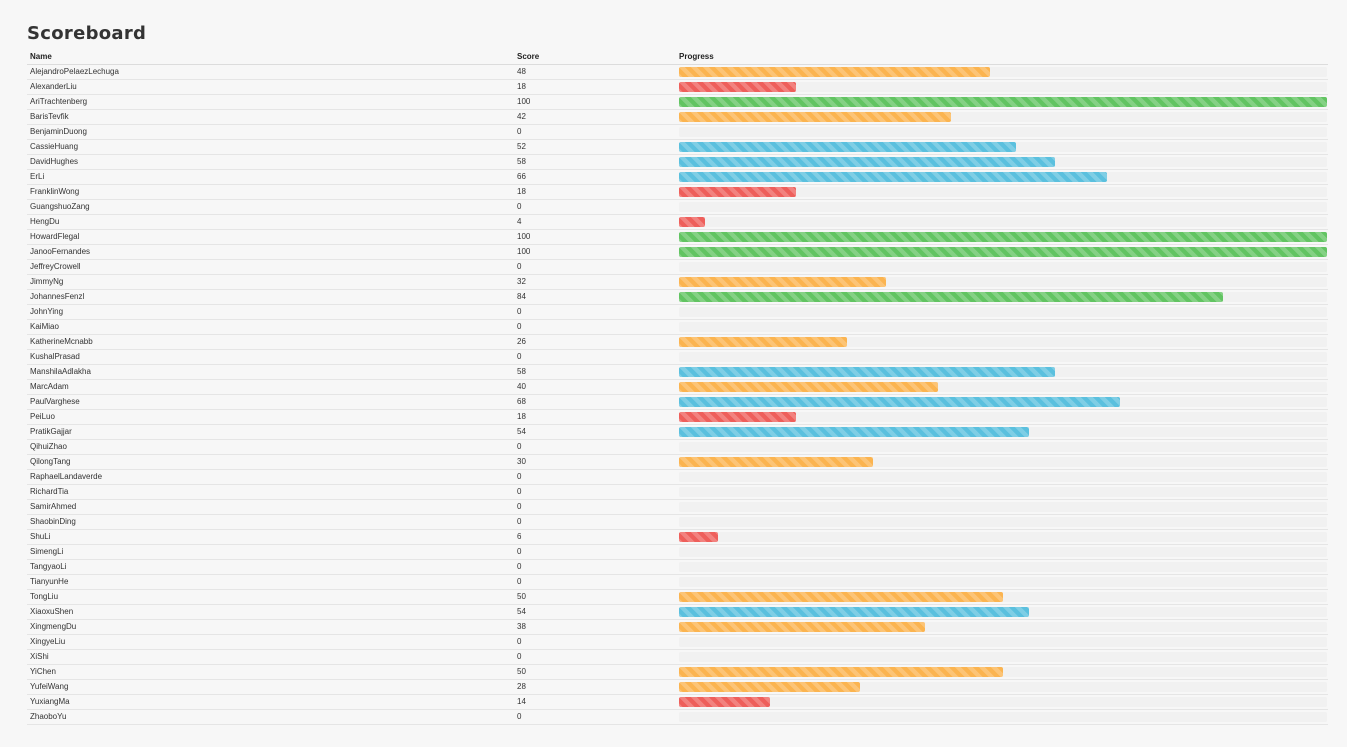 The image size is (1347, 747). I want to click on player-score: 48, so click(521, 71).